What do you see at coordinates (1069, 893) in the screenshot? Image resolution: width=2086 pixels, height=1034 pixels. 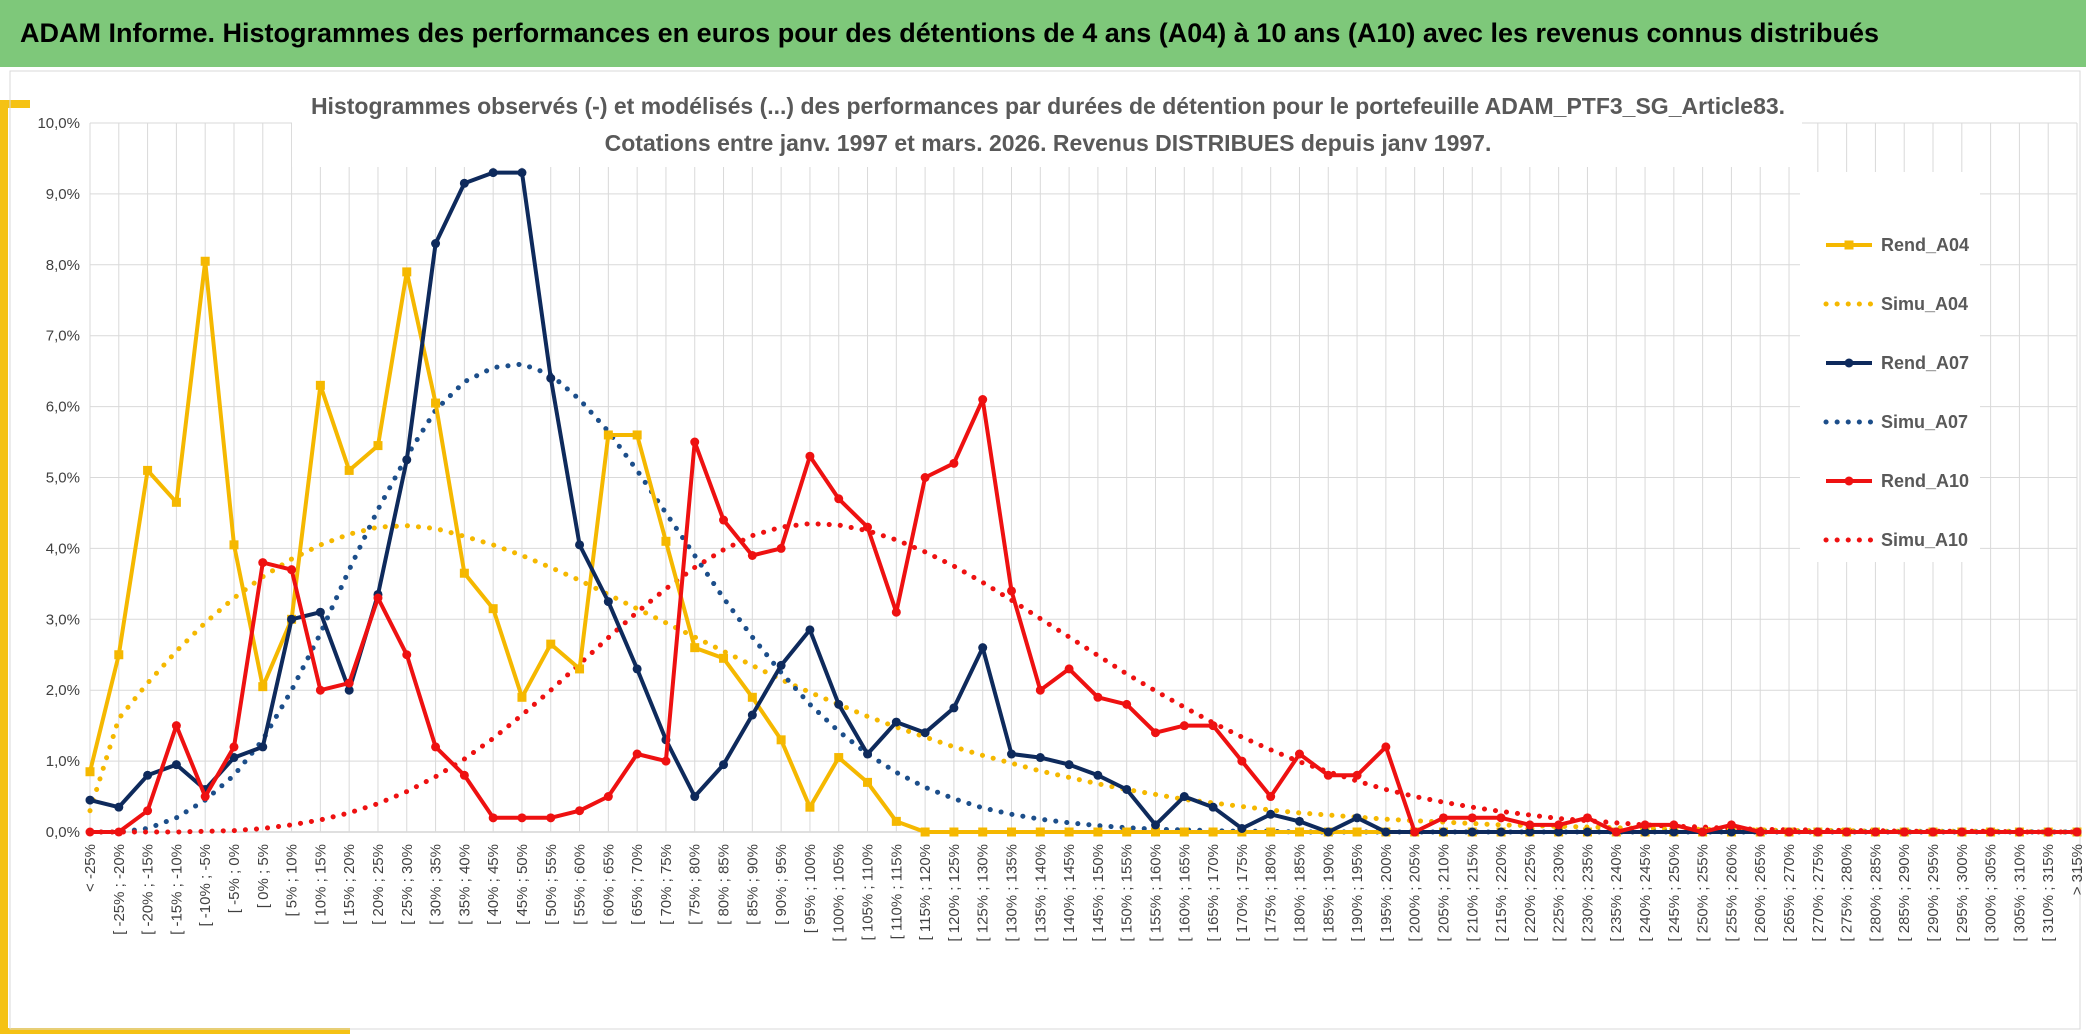 I see `x-tick-label: [ 140% ; 145%` at bounding box center [1069, 893].